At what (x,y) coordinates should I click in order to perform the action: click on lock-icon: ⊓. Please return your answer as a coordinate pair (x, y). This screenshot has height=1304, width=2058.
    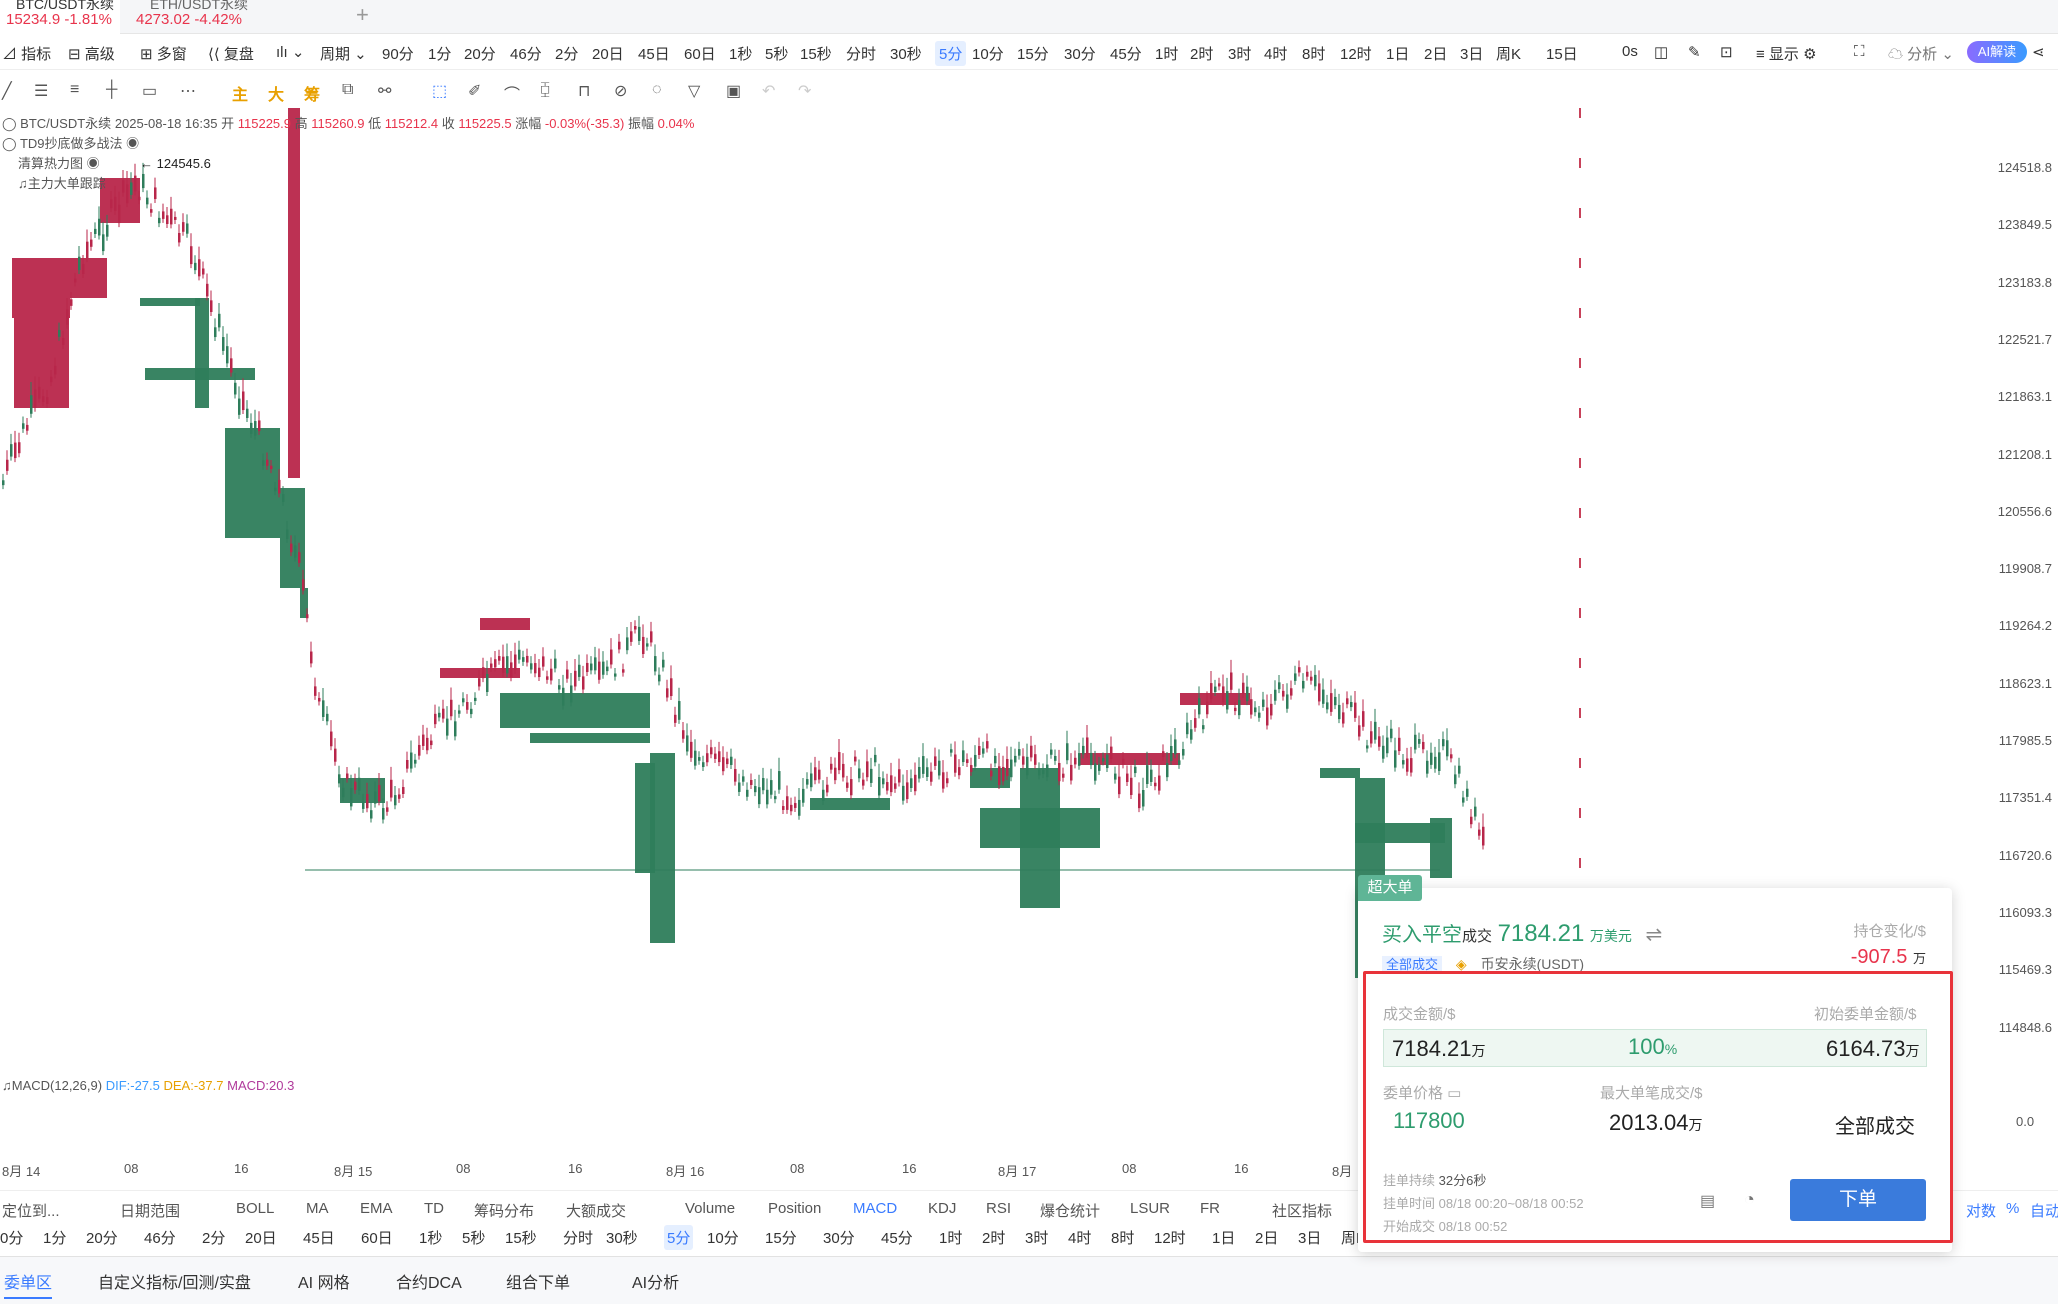
    Looking at the image, I should click on (584, 91).